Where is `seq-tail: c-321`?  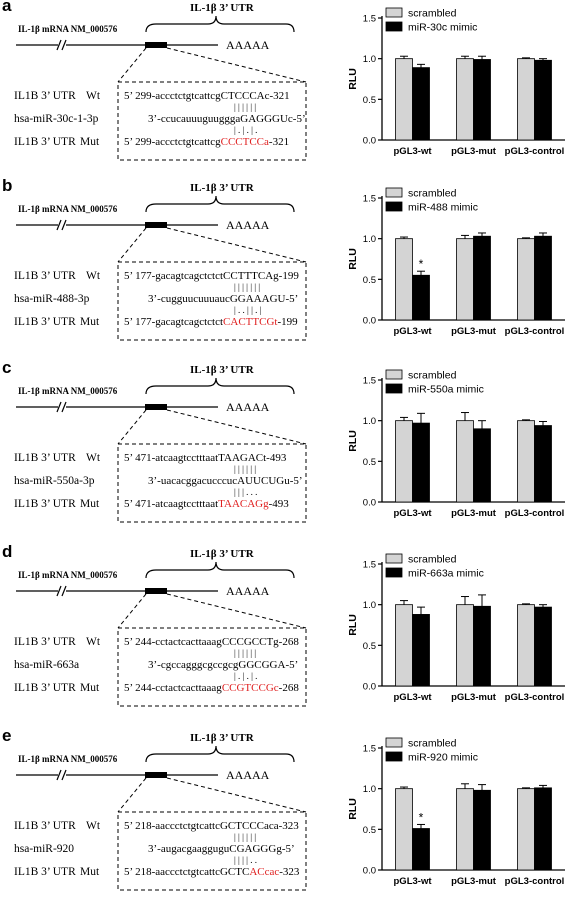 seq-tail: c-321 is located at coordinates (277, 96).